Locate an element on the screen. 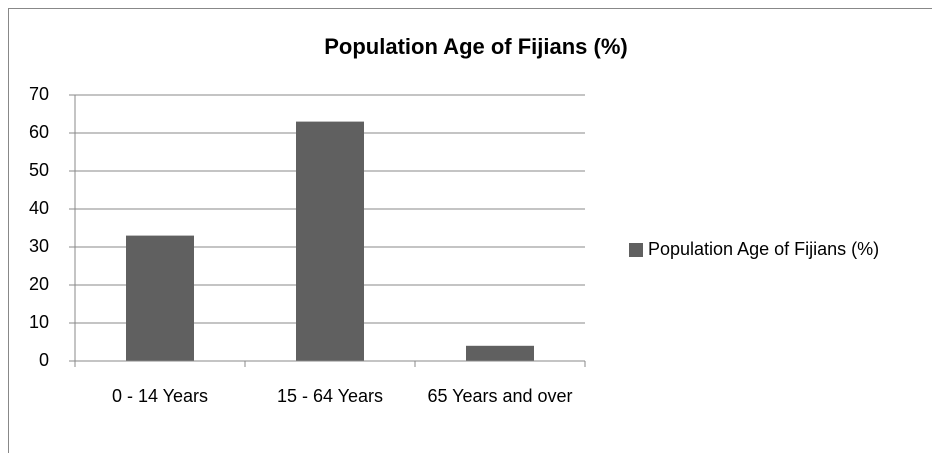  y-tick-label: 30 is located at coordinates (39, 246).